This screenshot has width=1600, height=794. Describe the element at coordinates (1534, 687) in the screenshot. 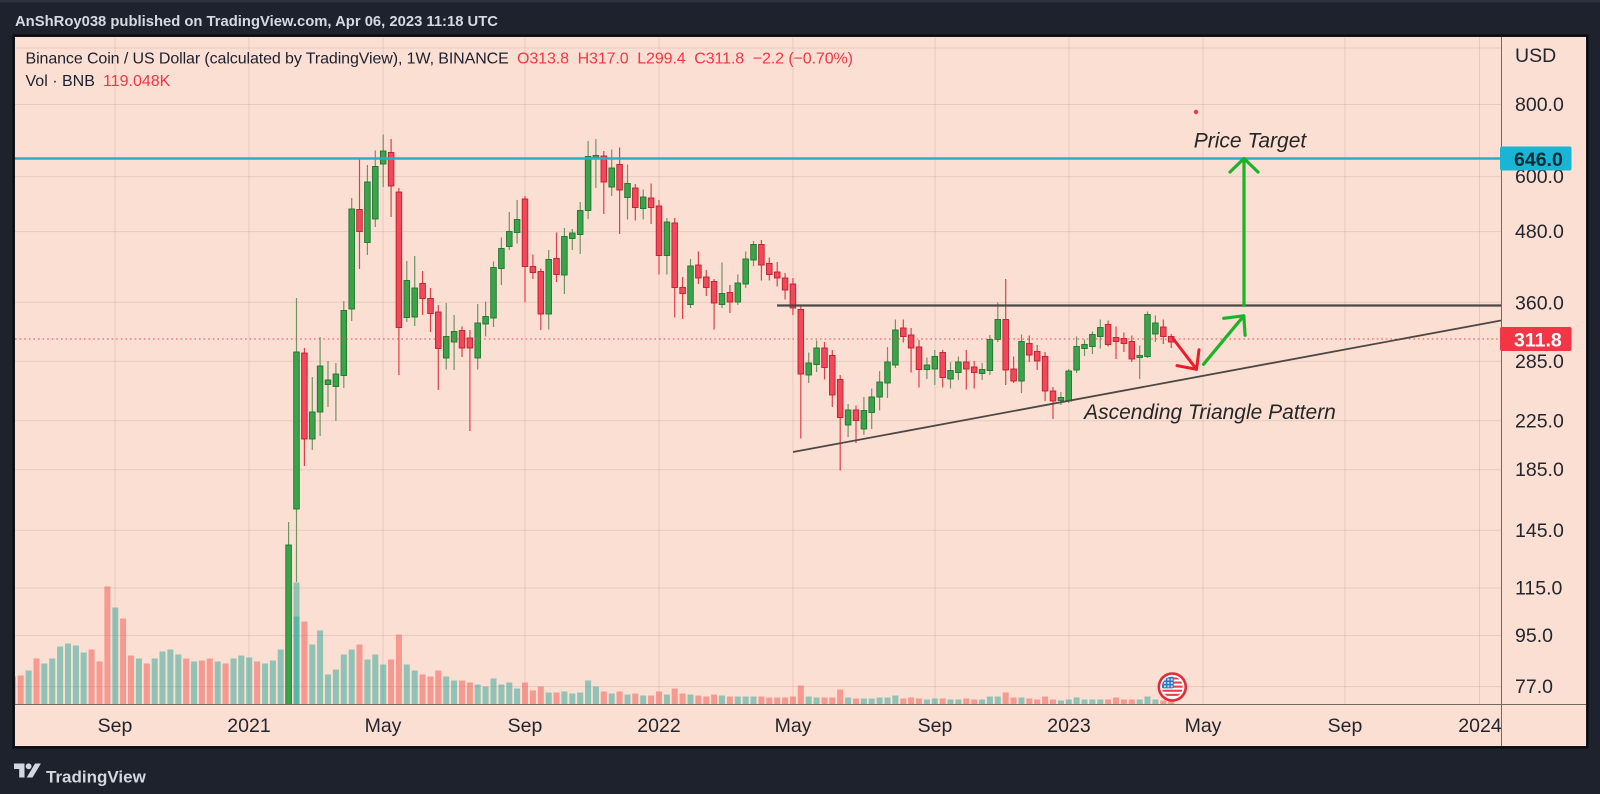

I see `svg-text: 77.0` at that location.